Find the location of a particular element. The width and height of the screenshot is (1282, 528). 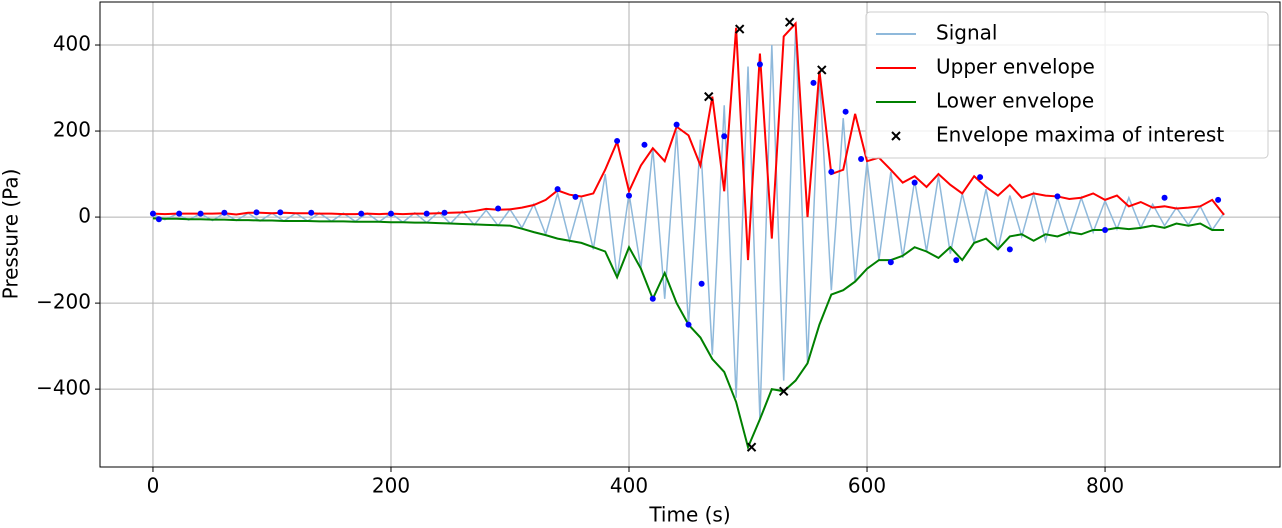

y-tick-label: −400 is located at coordinates (63, 388).